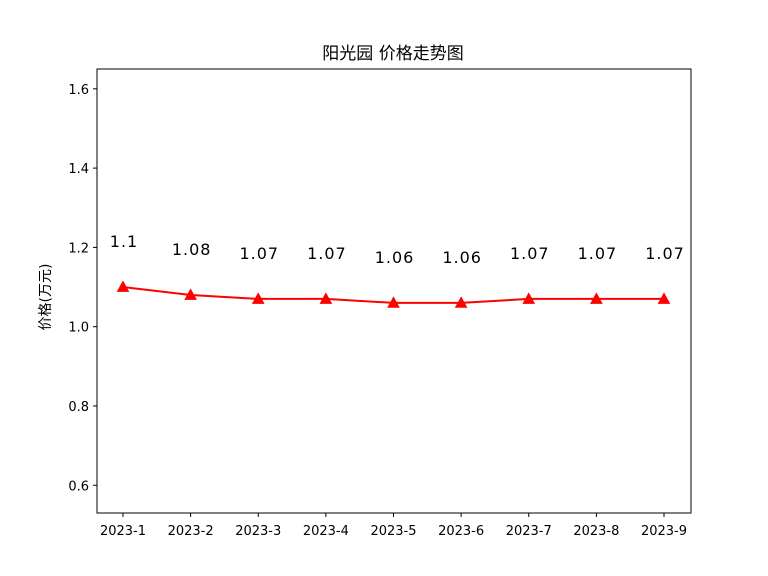 This screenshot has height=576, width=768. Describe the element at coordinates (123, 531) in the screenshot. I see `x-tick-label: 2023-1` at that location.